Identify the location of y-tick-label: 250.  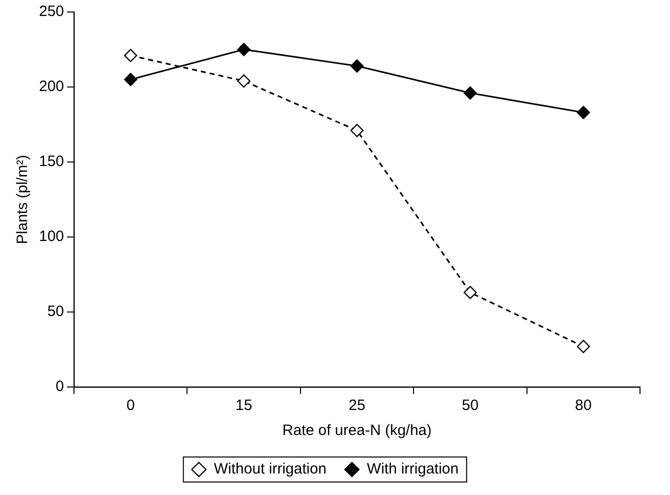
(51, 11).